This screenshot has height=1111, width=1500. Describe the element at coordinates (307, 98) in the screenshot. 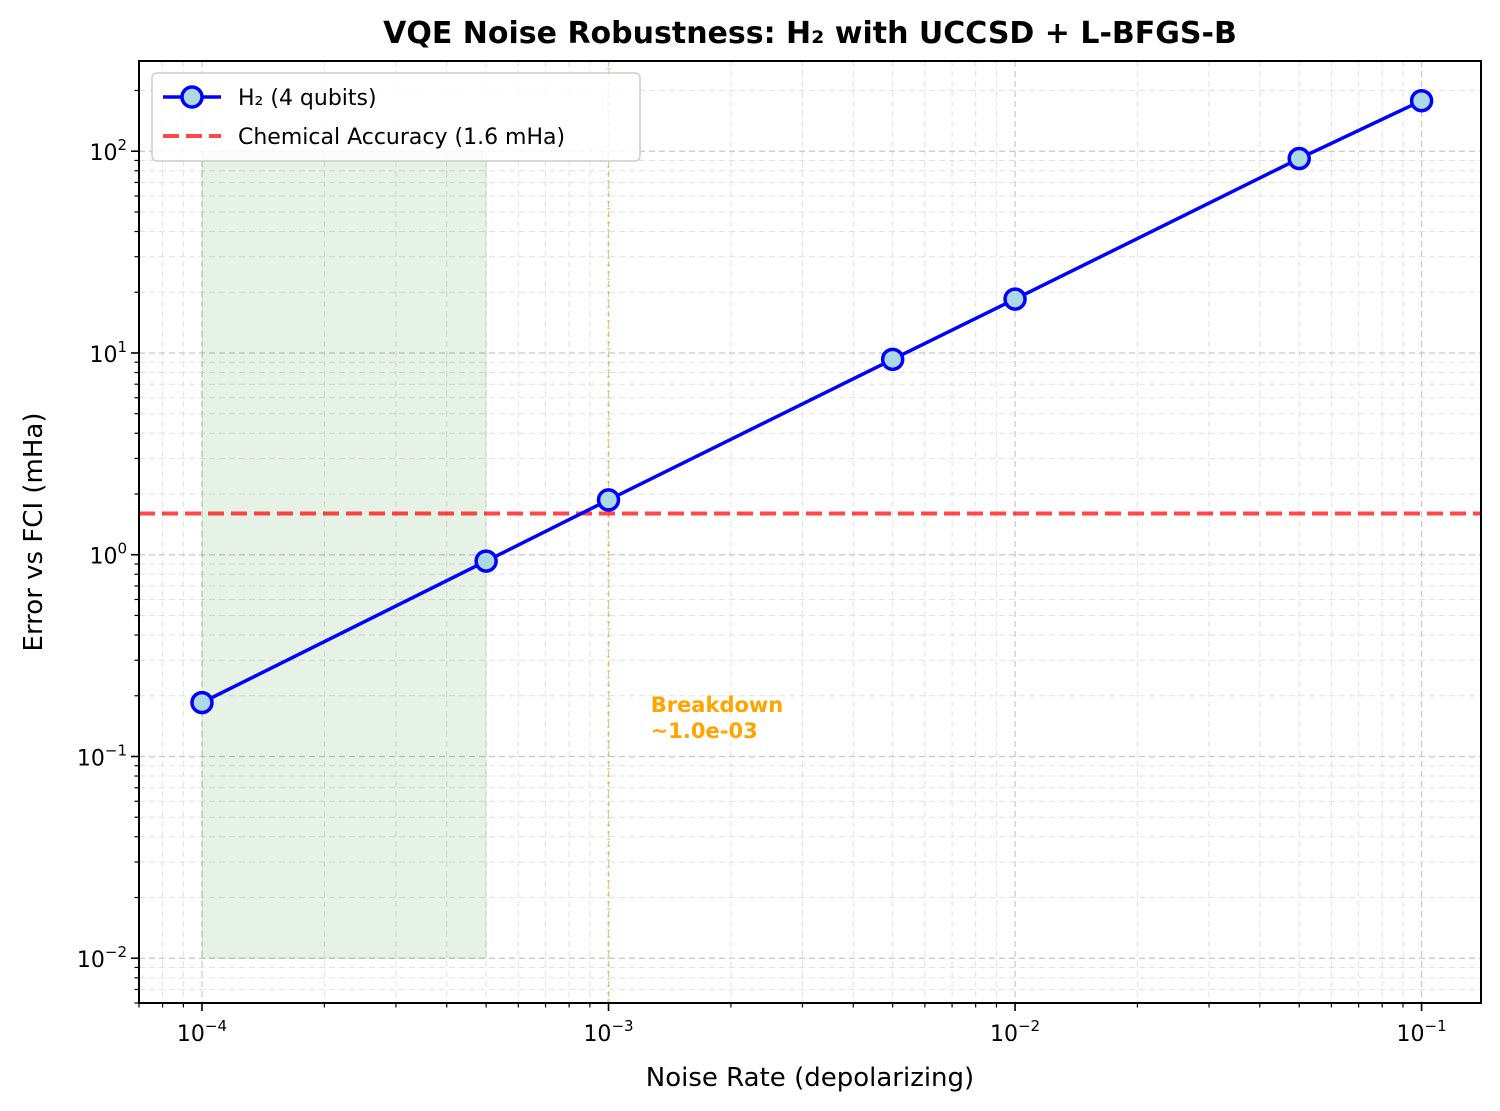

I see `legend-series-label: H₂ (4 qubits)` at that location.